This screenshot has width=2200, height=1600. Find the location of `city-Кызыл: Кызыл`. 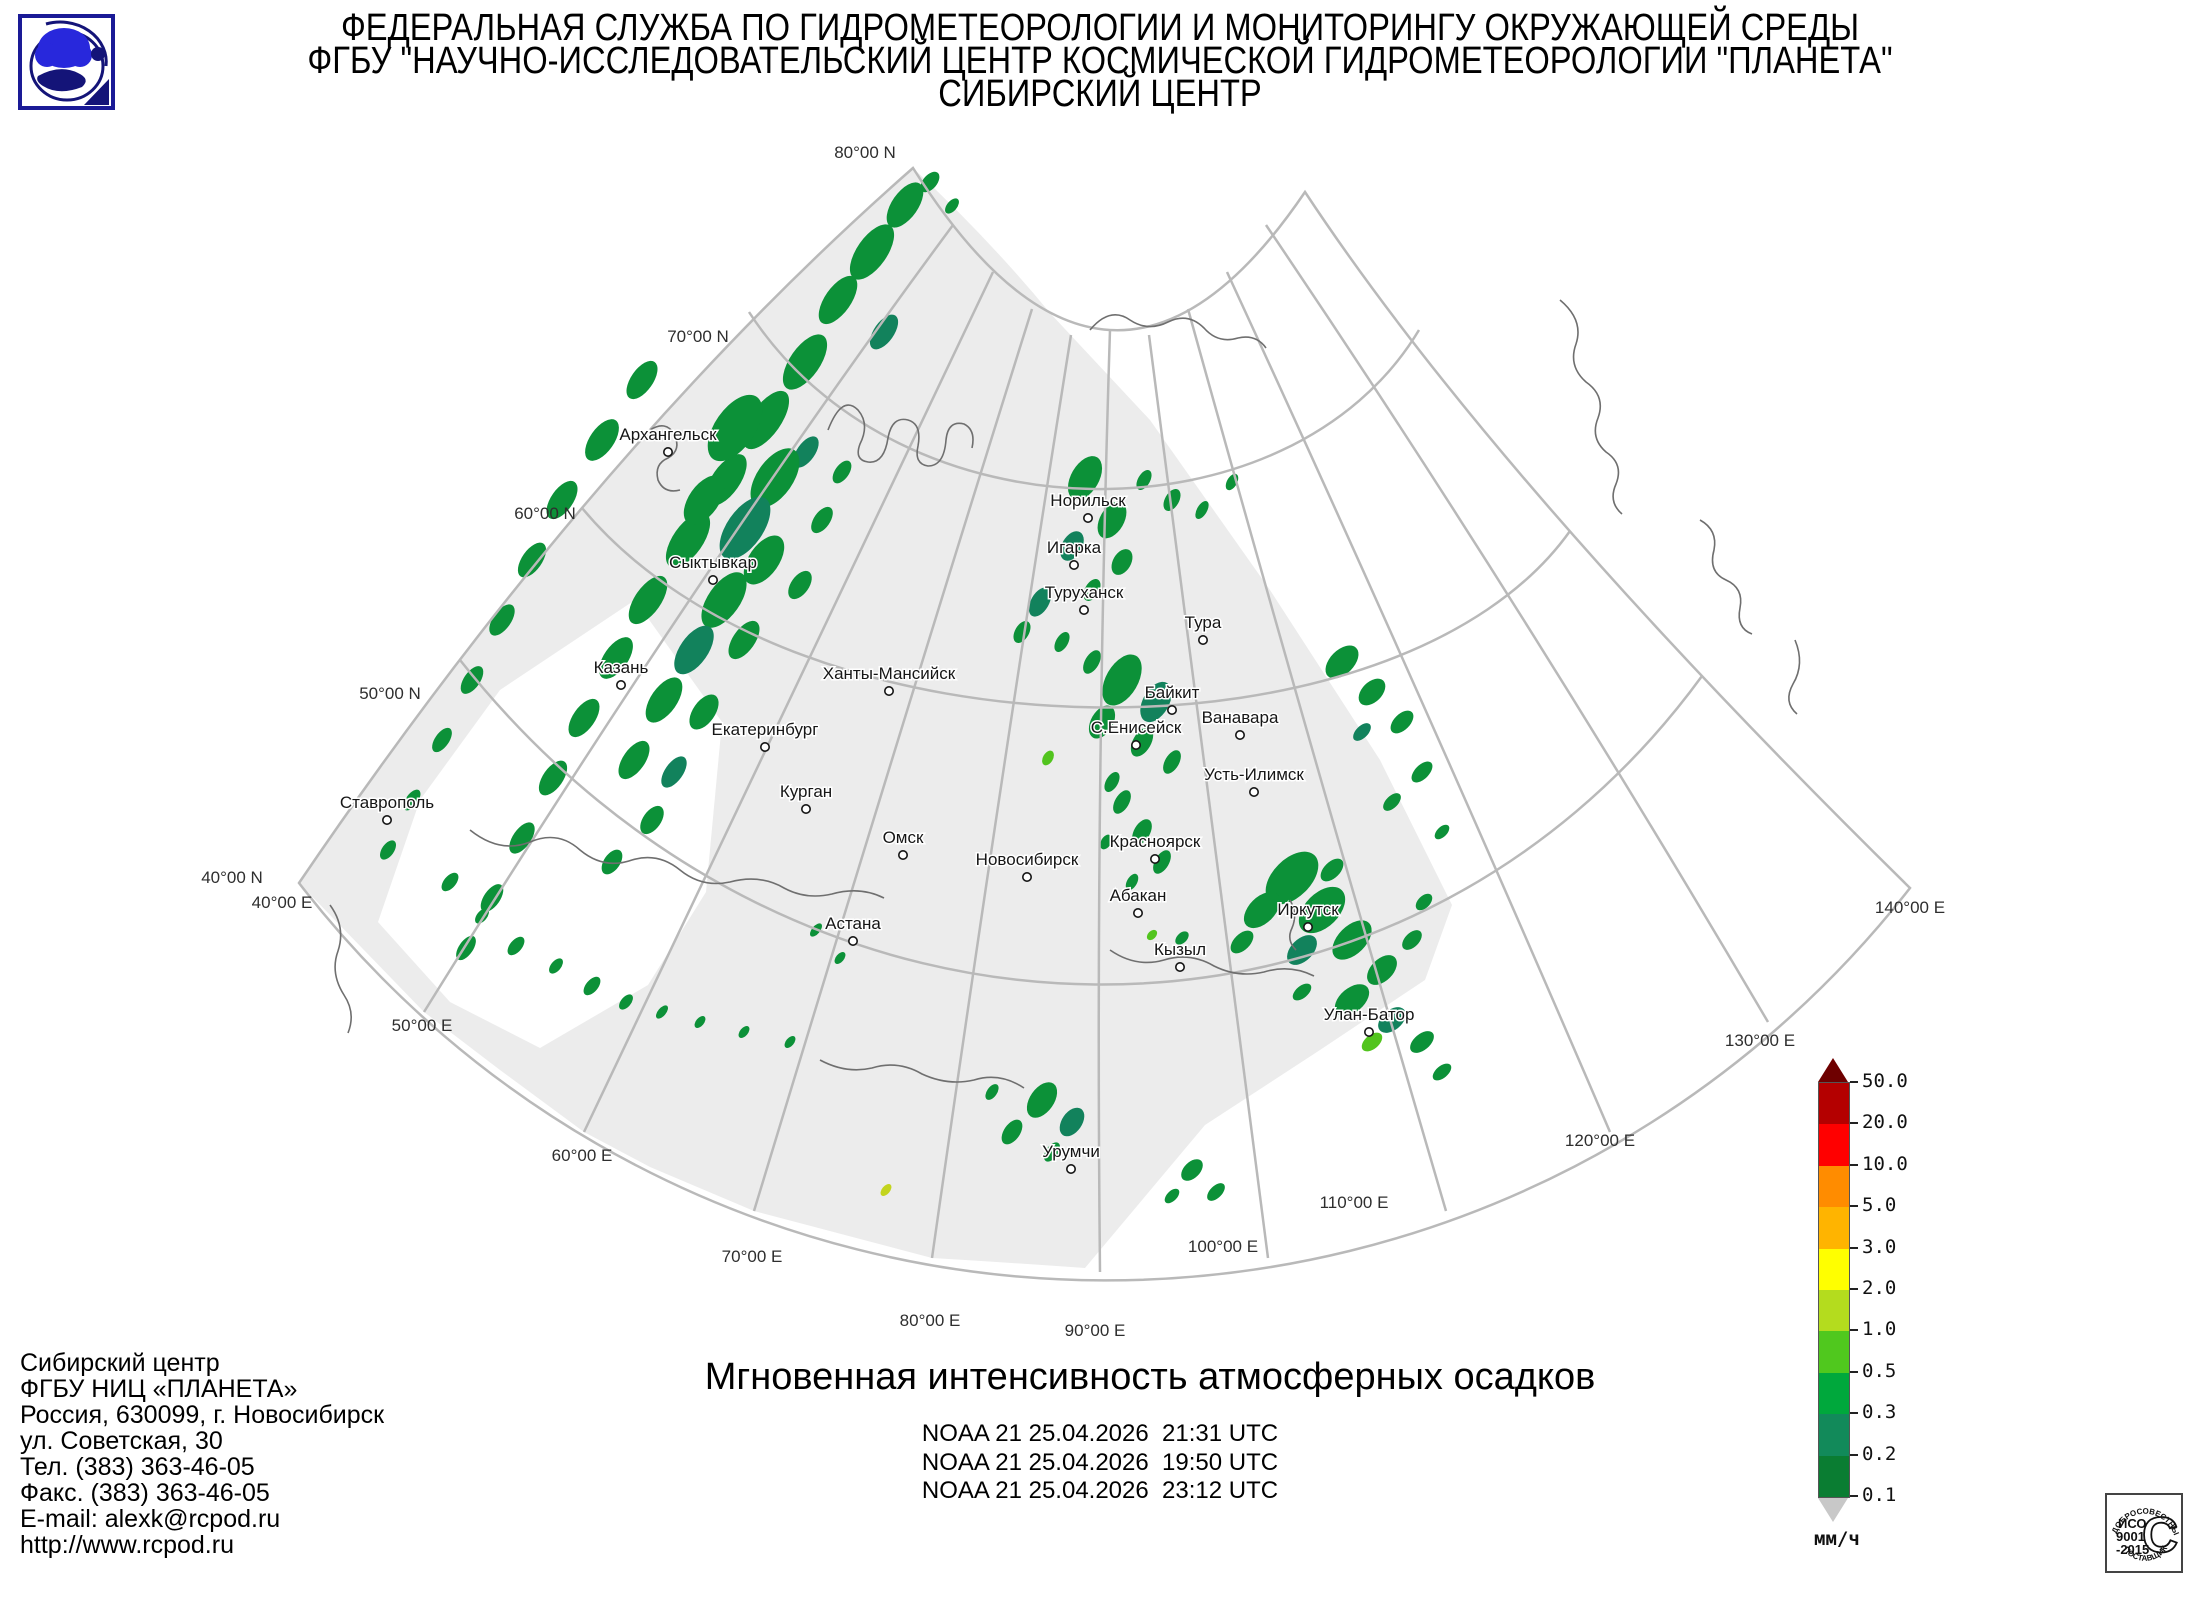

city-Кызыл: Кызыл is located at coordinates (1180, 955).